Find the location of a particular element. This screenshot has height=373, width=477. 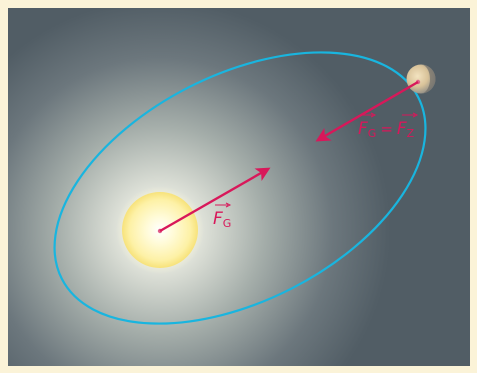

planet-force-label: FG = FZ is located at coordinates (388, 126).